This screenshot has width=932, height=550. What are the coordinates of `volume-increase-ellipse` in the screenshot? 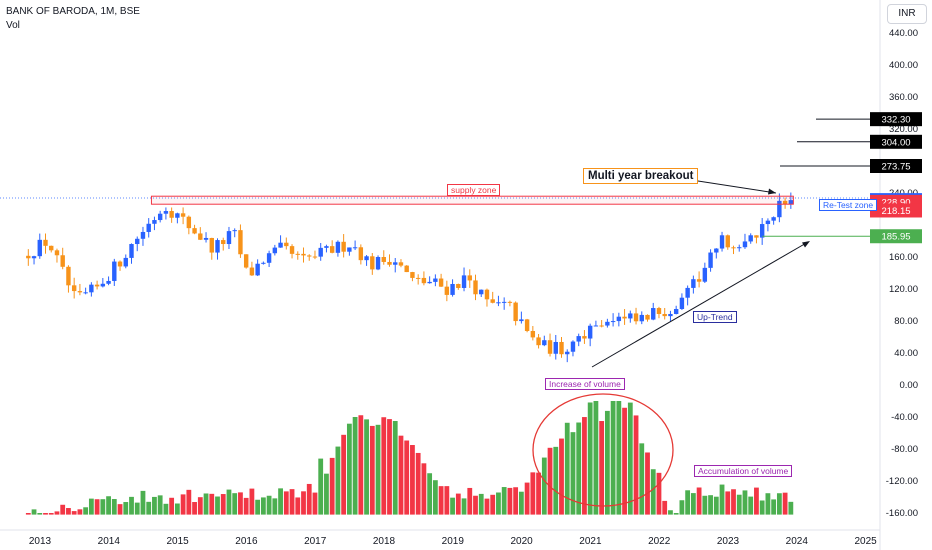 It's located at (603, 450).